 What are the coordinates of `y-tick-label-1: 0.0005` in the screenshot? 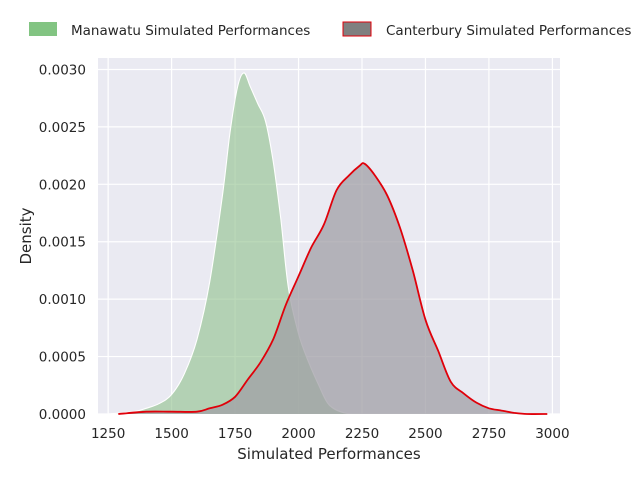 It's located at (62, 358).